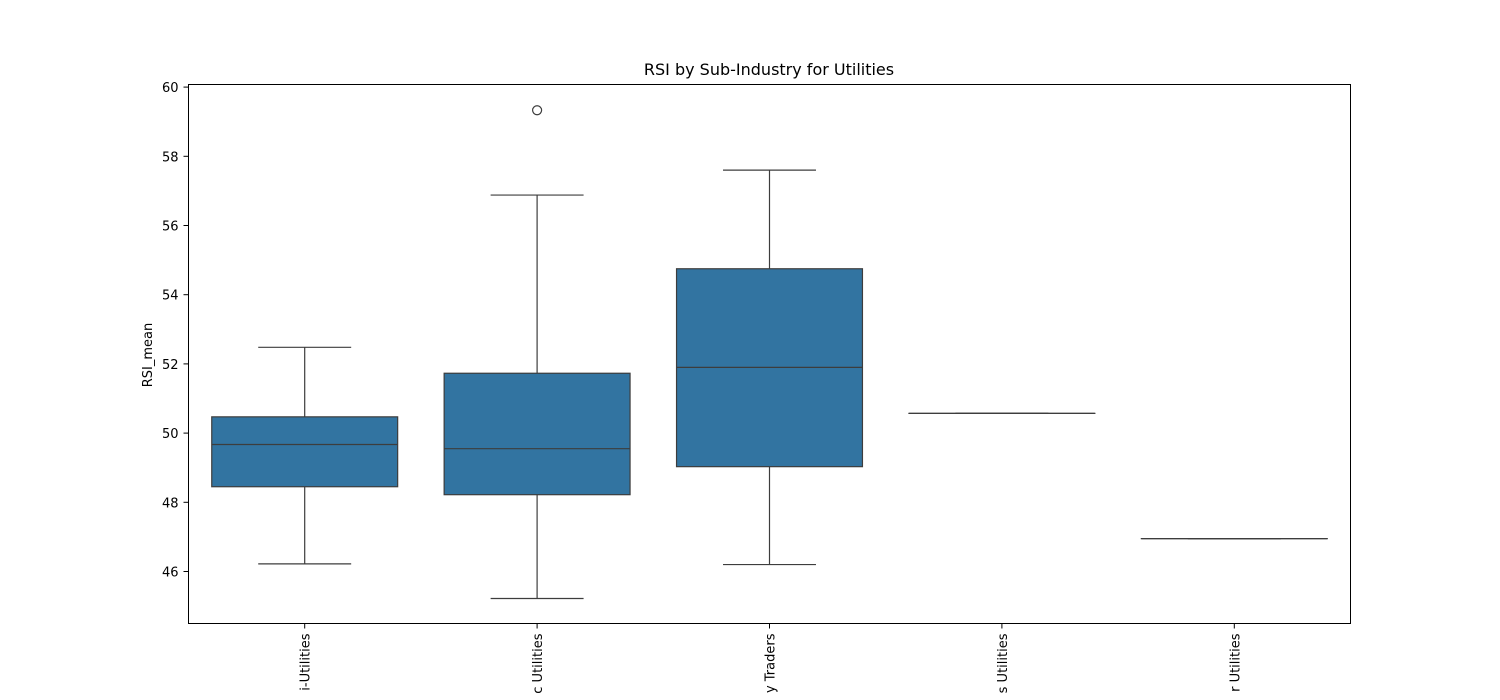 The width and height of the screenshot is (1500, 700). Describe the element at coordinates (170, 365) in the screenshot. I see `y-tick-label: 52` at that location.